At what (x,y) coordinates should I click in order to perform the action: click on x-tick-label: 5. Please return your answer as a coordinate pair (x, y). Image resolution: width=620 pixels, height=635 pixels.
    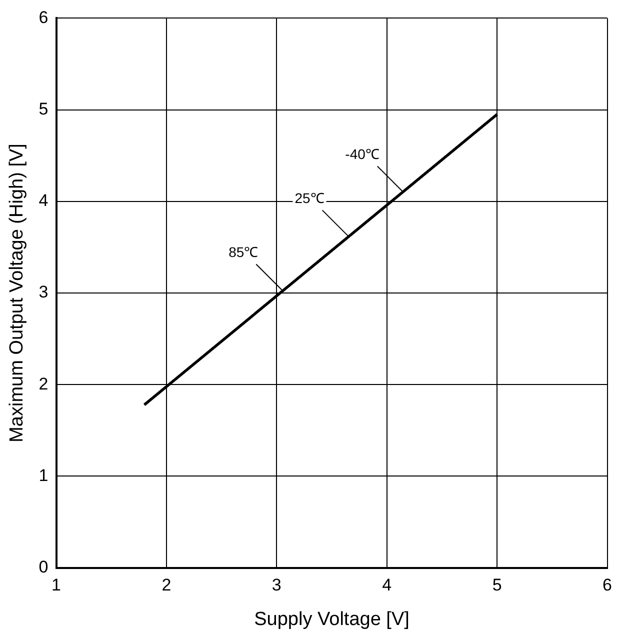
    Looking at the image, I should click on (497, 585).